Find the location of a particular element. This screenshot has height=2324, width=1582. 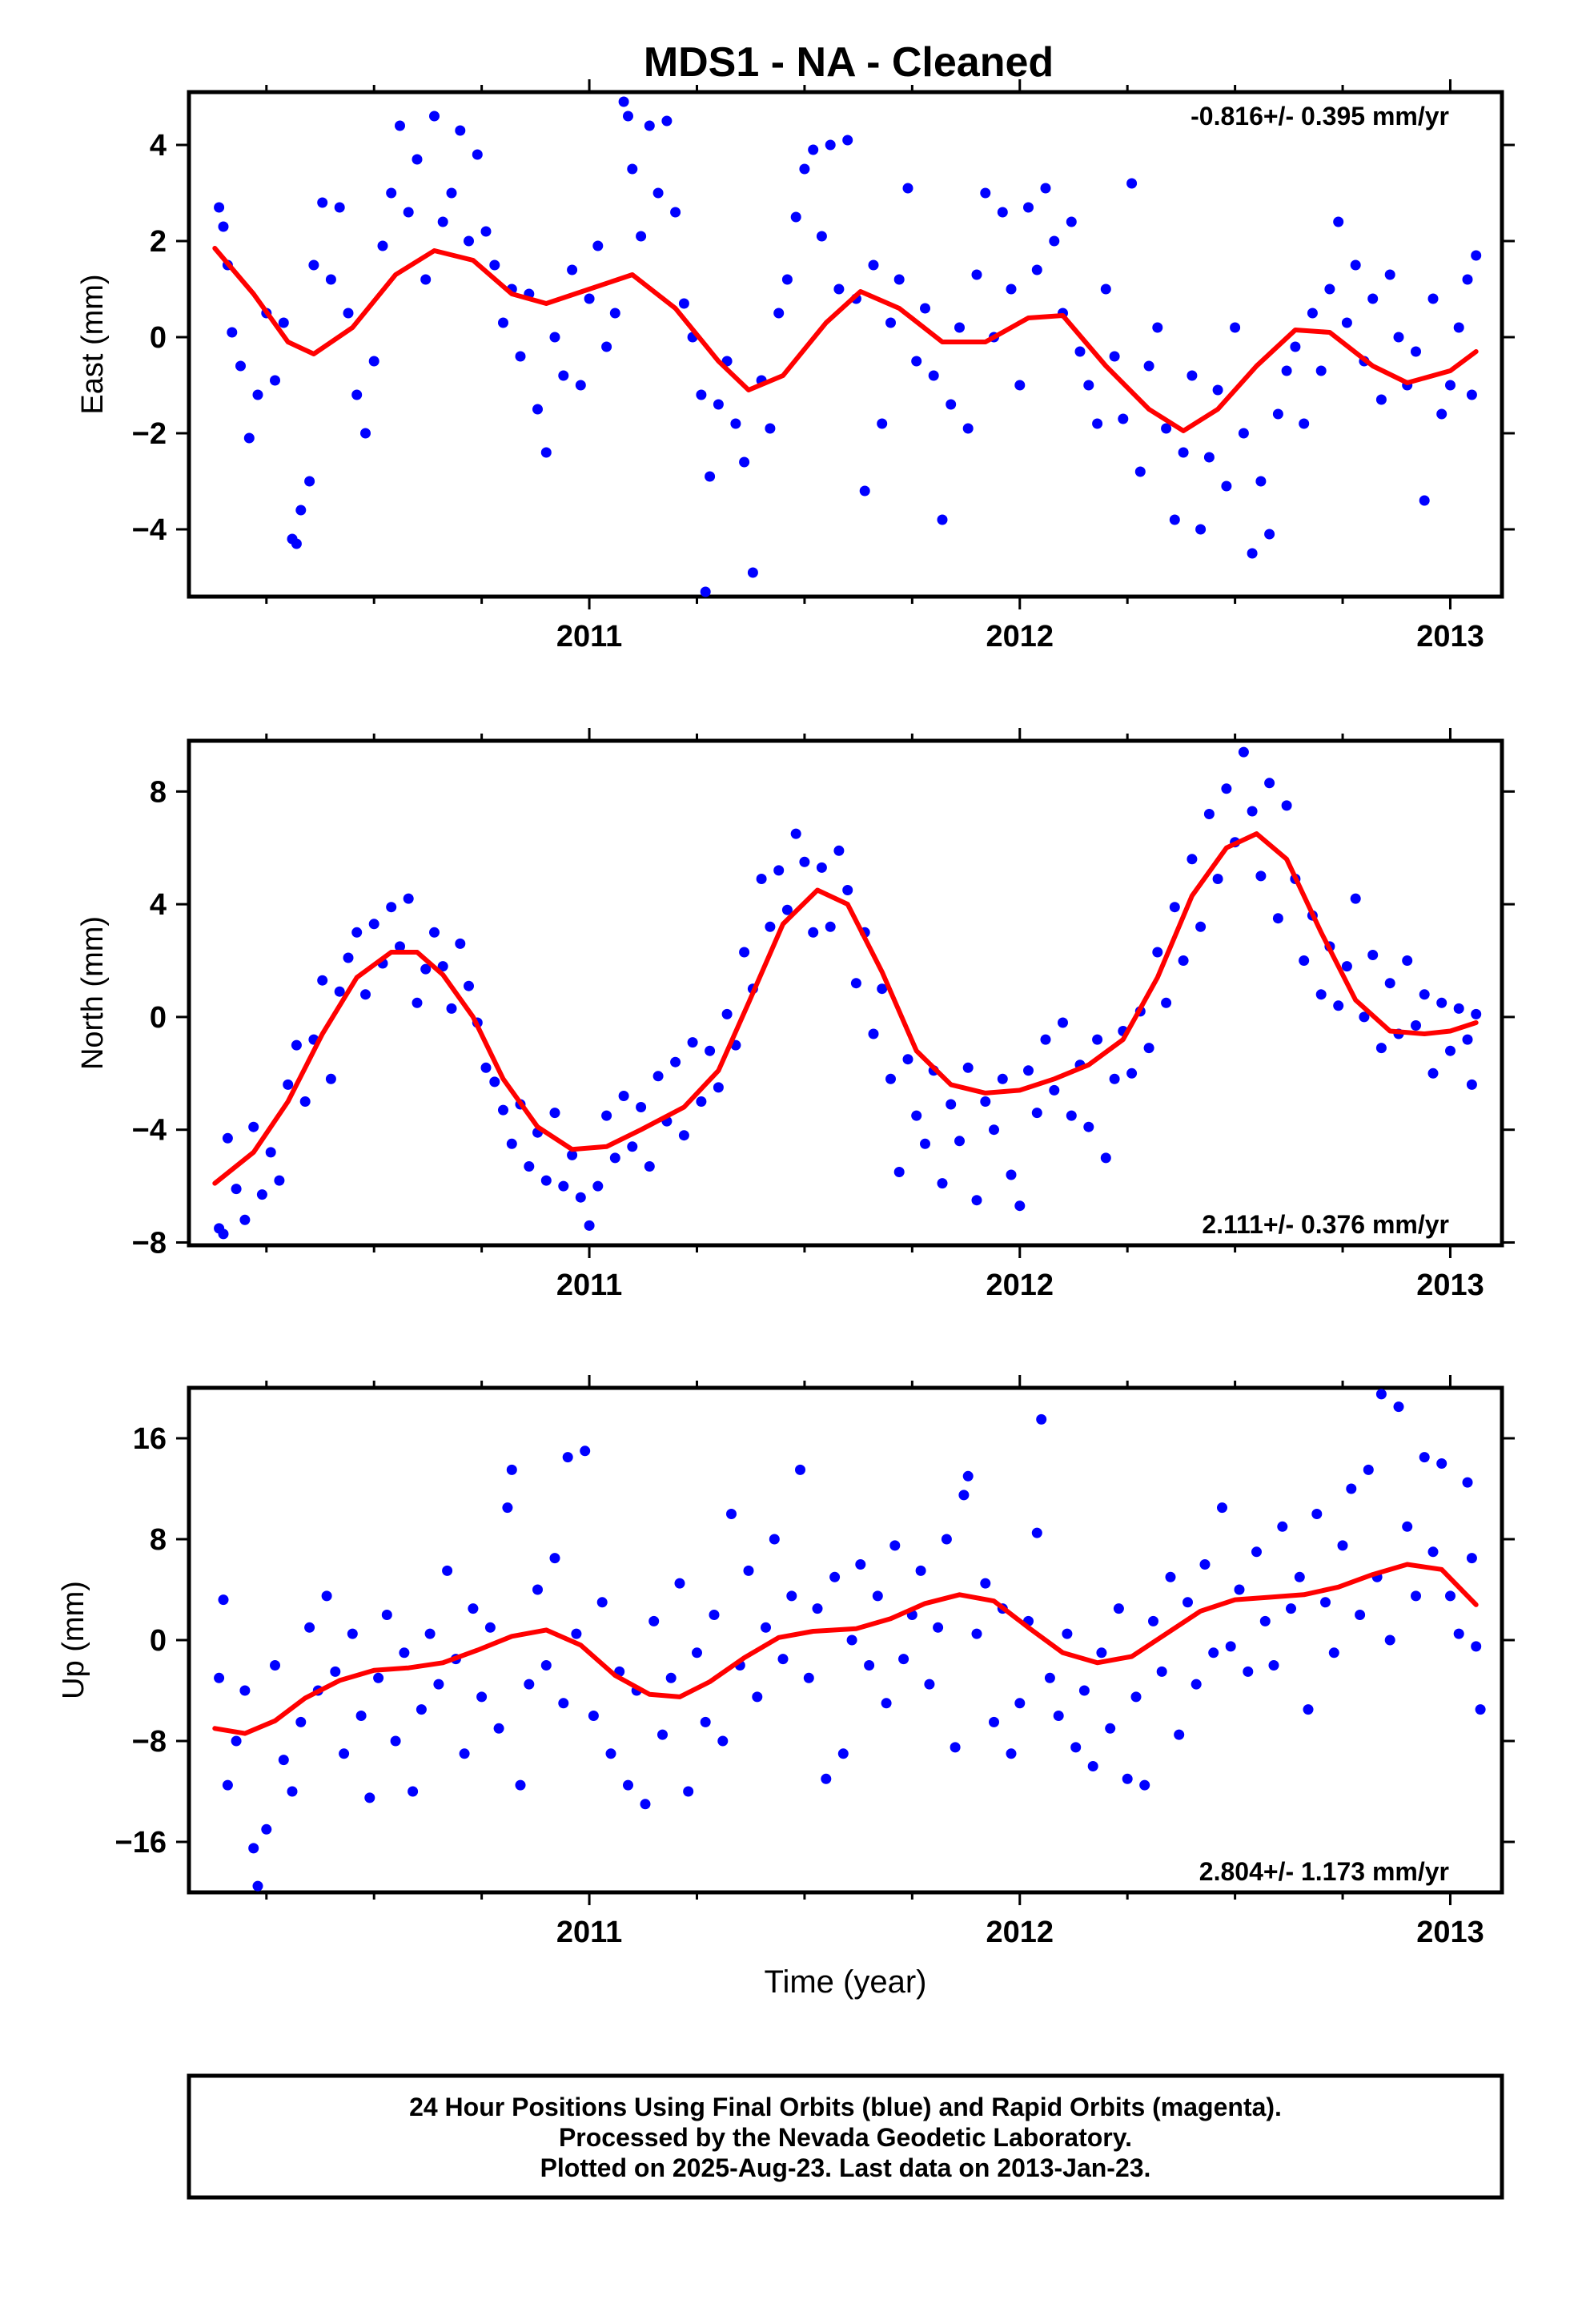

panel-north-ylabel: North (mm) is located at coordinates (93, 993).